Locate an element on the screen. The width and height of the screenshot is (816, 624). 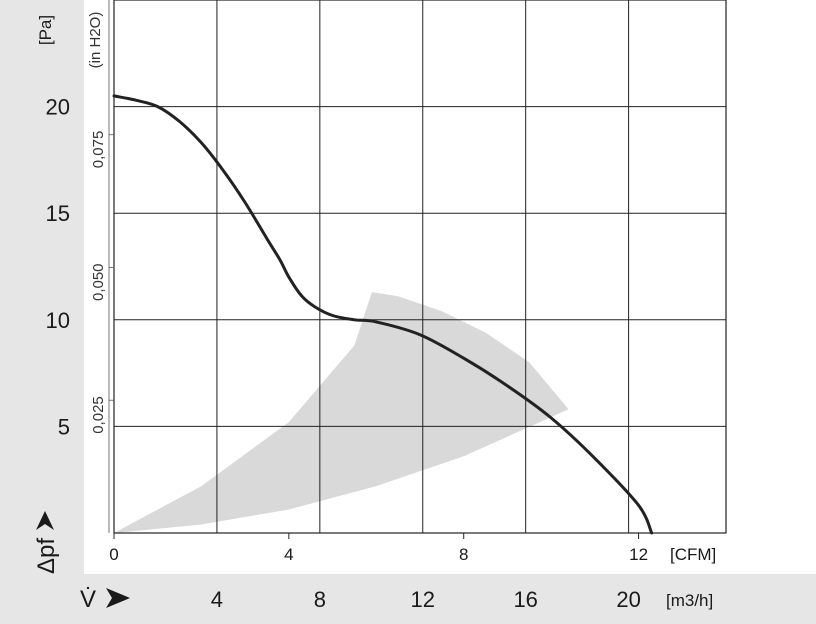
x-axis-unit-label: [CFM] is located at coordinates (693, 554).